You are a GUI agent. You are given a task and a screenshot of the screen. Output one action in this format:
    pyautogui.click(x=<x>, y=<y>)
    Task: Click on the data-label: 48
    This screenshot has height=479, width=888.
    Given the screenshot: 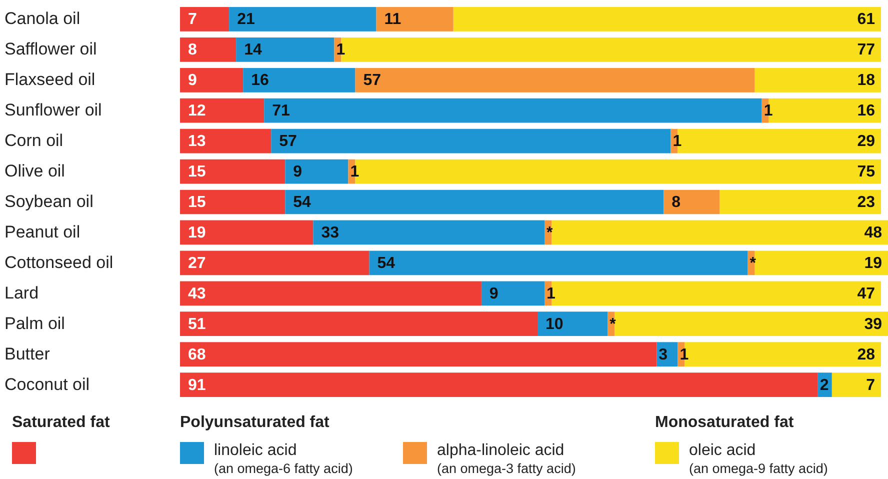 What is the action you would take?
    pyautogui.click(x=873, y=233)
    